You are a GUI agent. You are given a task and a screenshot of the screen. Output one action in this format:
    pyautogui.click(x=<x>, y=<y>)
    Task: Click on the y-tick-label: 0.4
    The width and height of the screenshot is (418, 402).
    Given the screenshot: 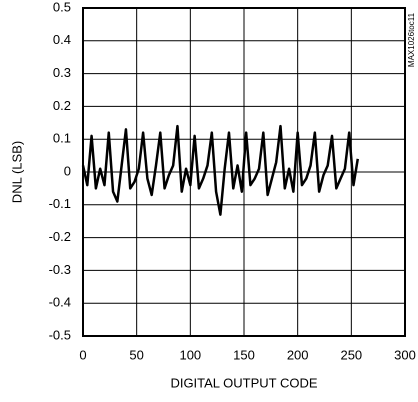 What is the action you would take?
    pyautogui.click(x=62, y=39)
    